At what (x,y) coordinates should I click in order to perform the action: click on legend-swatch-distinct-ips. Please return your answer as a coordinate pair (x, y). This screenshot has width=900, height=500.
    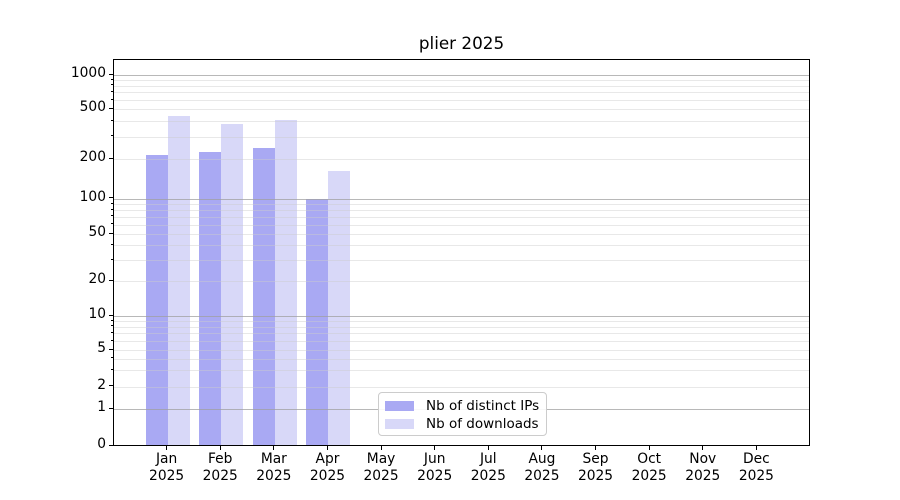
    Looking at the image, I should click on (399, 406).